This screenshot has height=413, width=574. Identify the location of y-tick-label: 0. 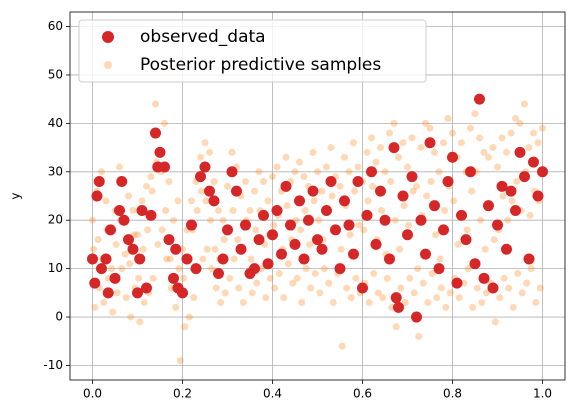
(59, 317).